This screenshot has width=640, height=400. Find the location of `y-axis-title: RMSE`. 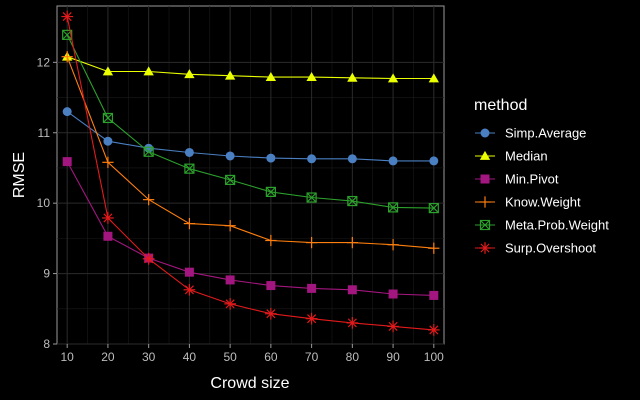

y-axis-title: RMSE is located at coordinates (19, 175).